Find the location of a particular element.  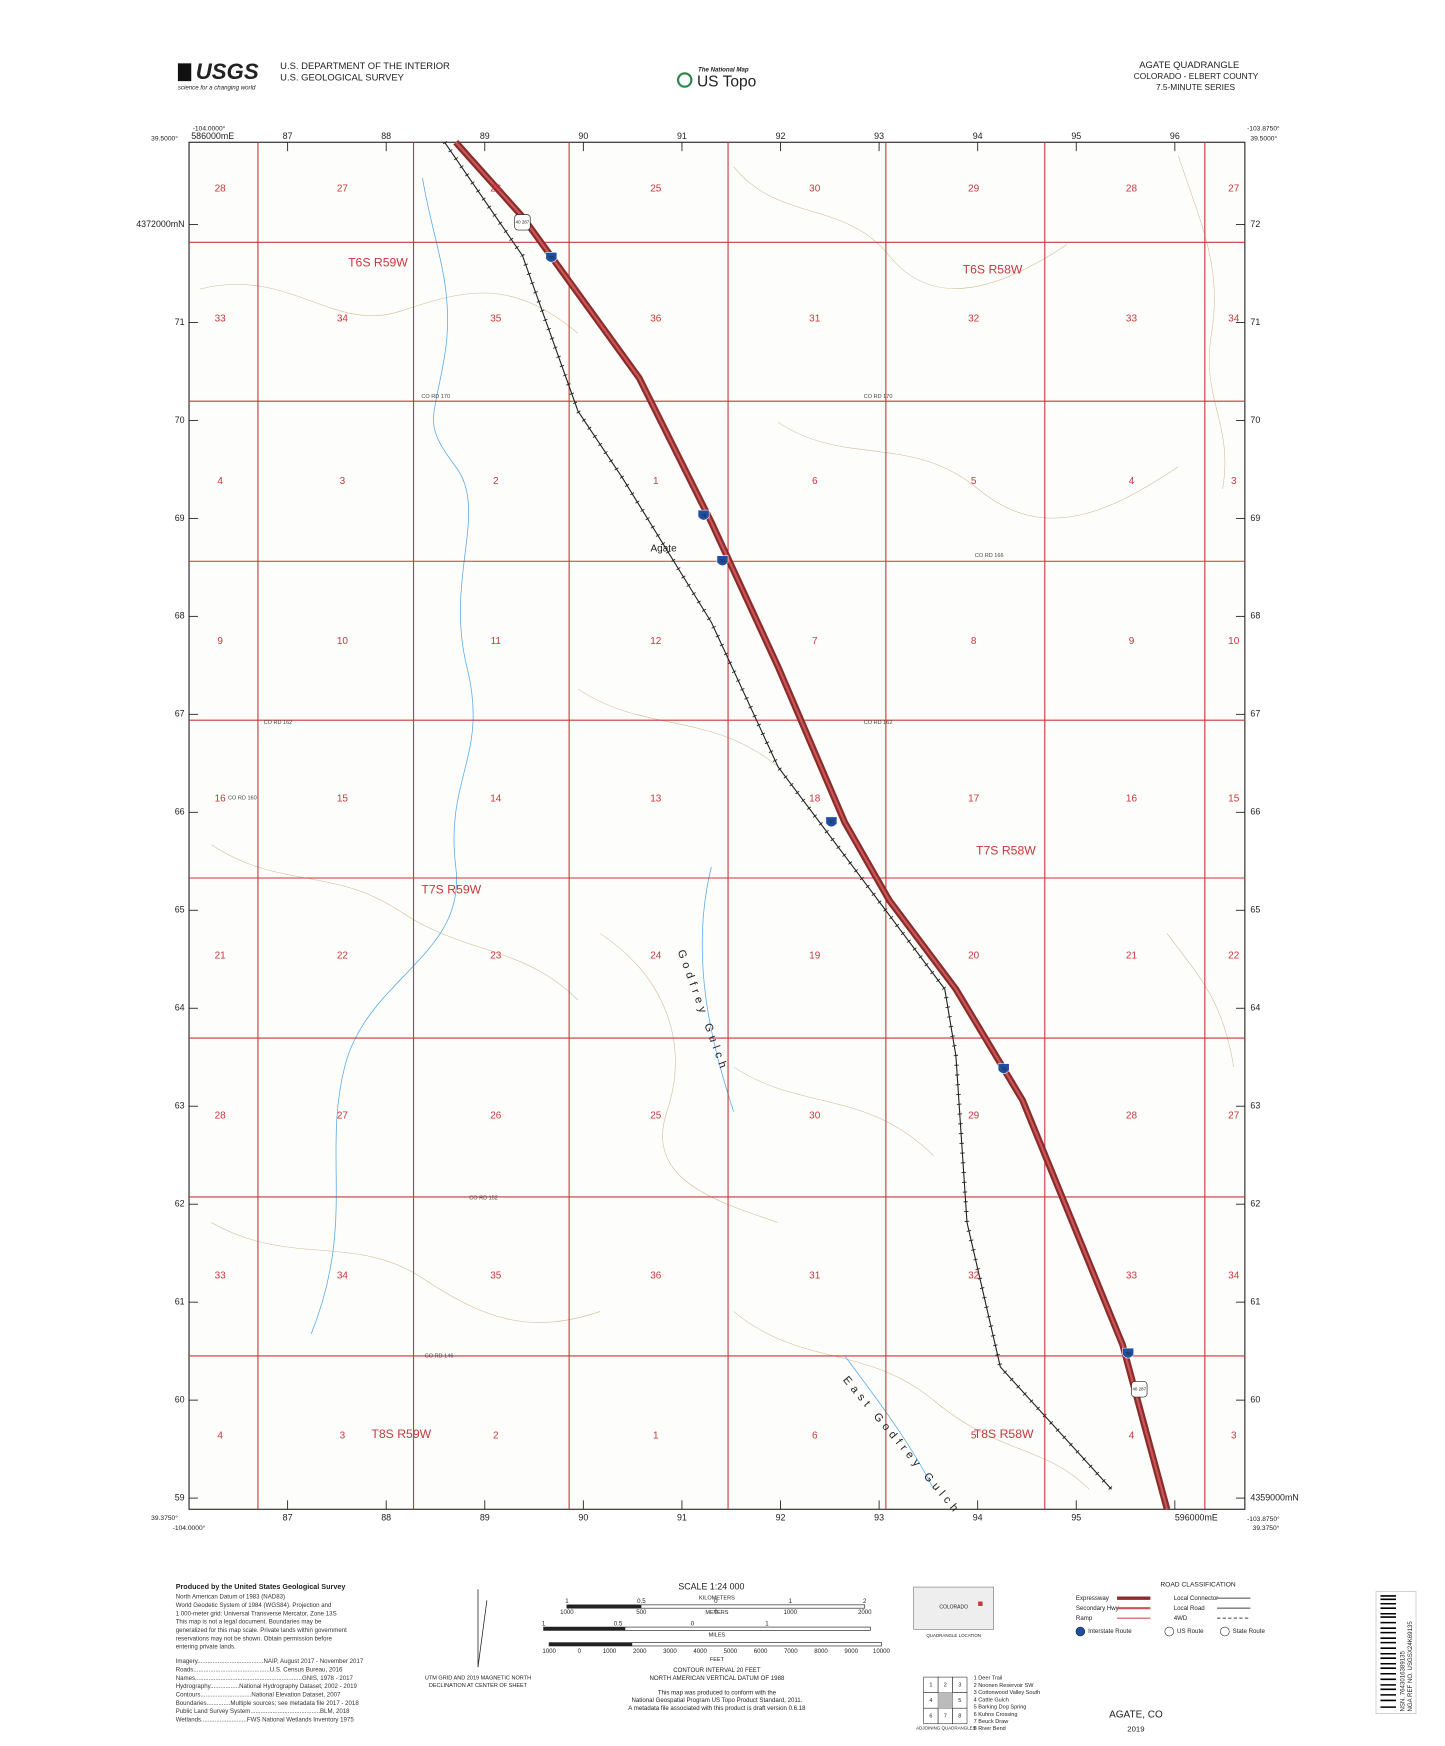

m-label: 0 is located at coordinates (716, 1612).